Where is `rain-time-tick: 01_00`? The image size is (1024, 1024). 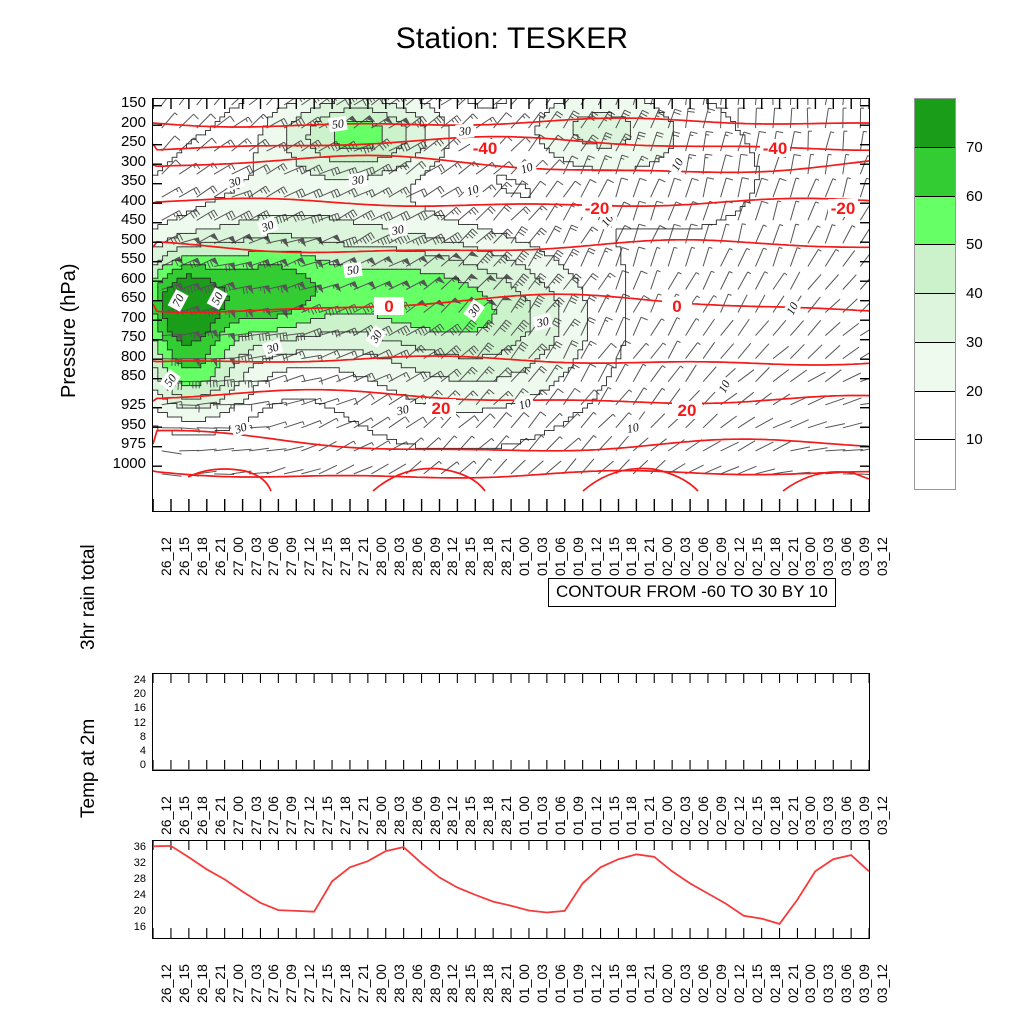 rain-time-tick: 01_00 is located at coordinates (524, 815).